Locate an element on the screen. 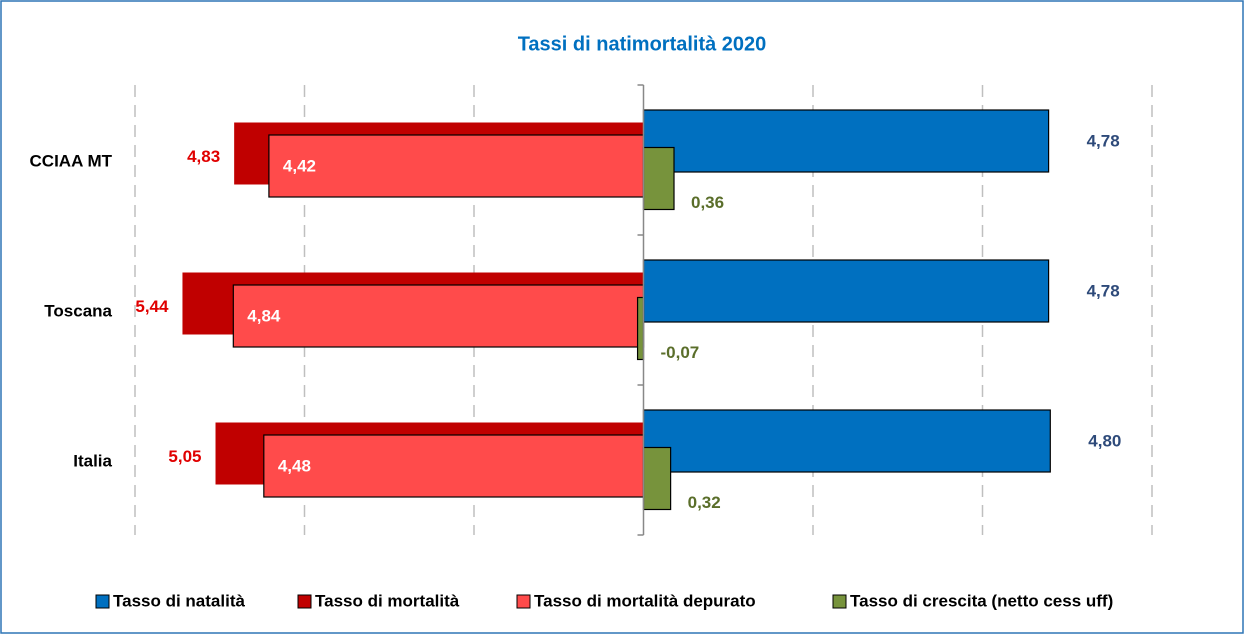 The width and height of the screenshot is (1244, 634). legend-label: Tasso di natalità is located at coordinates (179, 600).